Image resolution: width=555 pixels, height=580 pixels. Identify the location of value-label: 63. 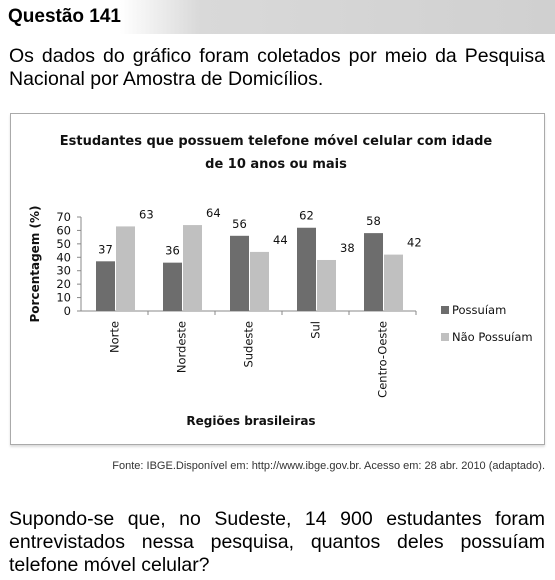
(146, 214).